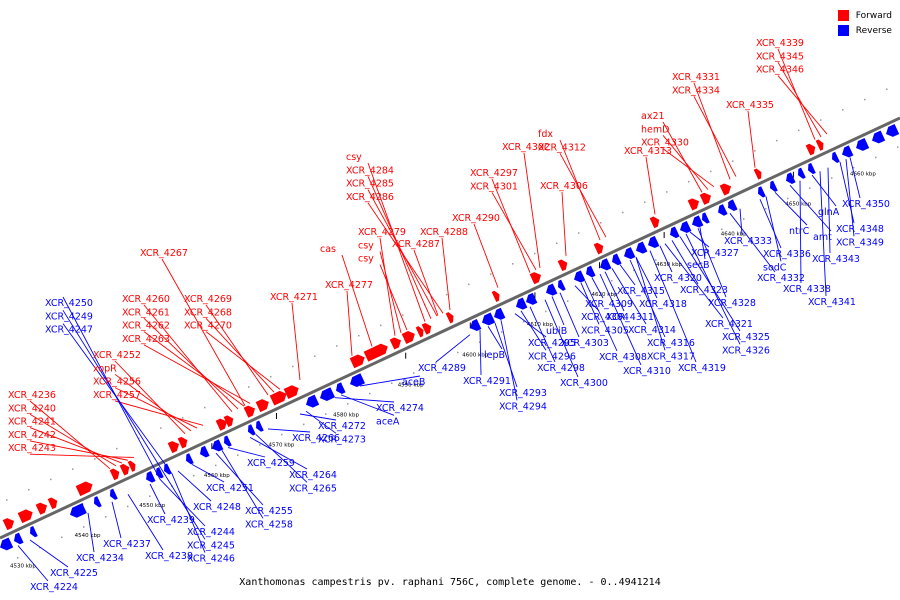  Describe the element at coordinates (671, 356) in the screenshot. I see `reverse-gene-label: XCR_4317` at that location.